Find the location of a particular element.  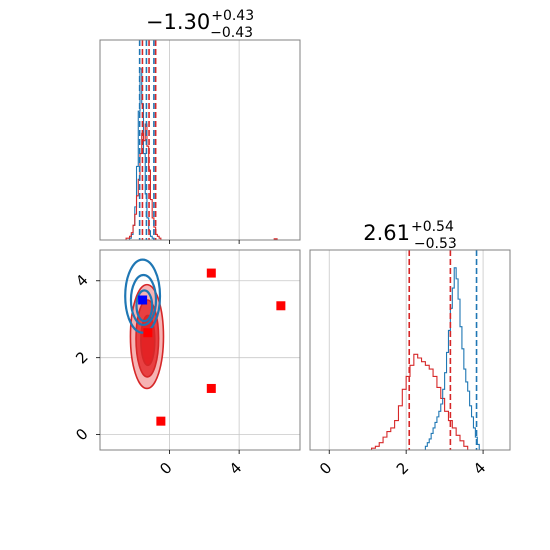

bl-contours is located at coordinates (144, 324).